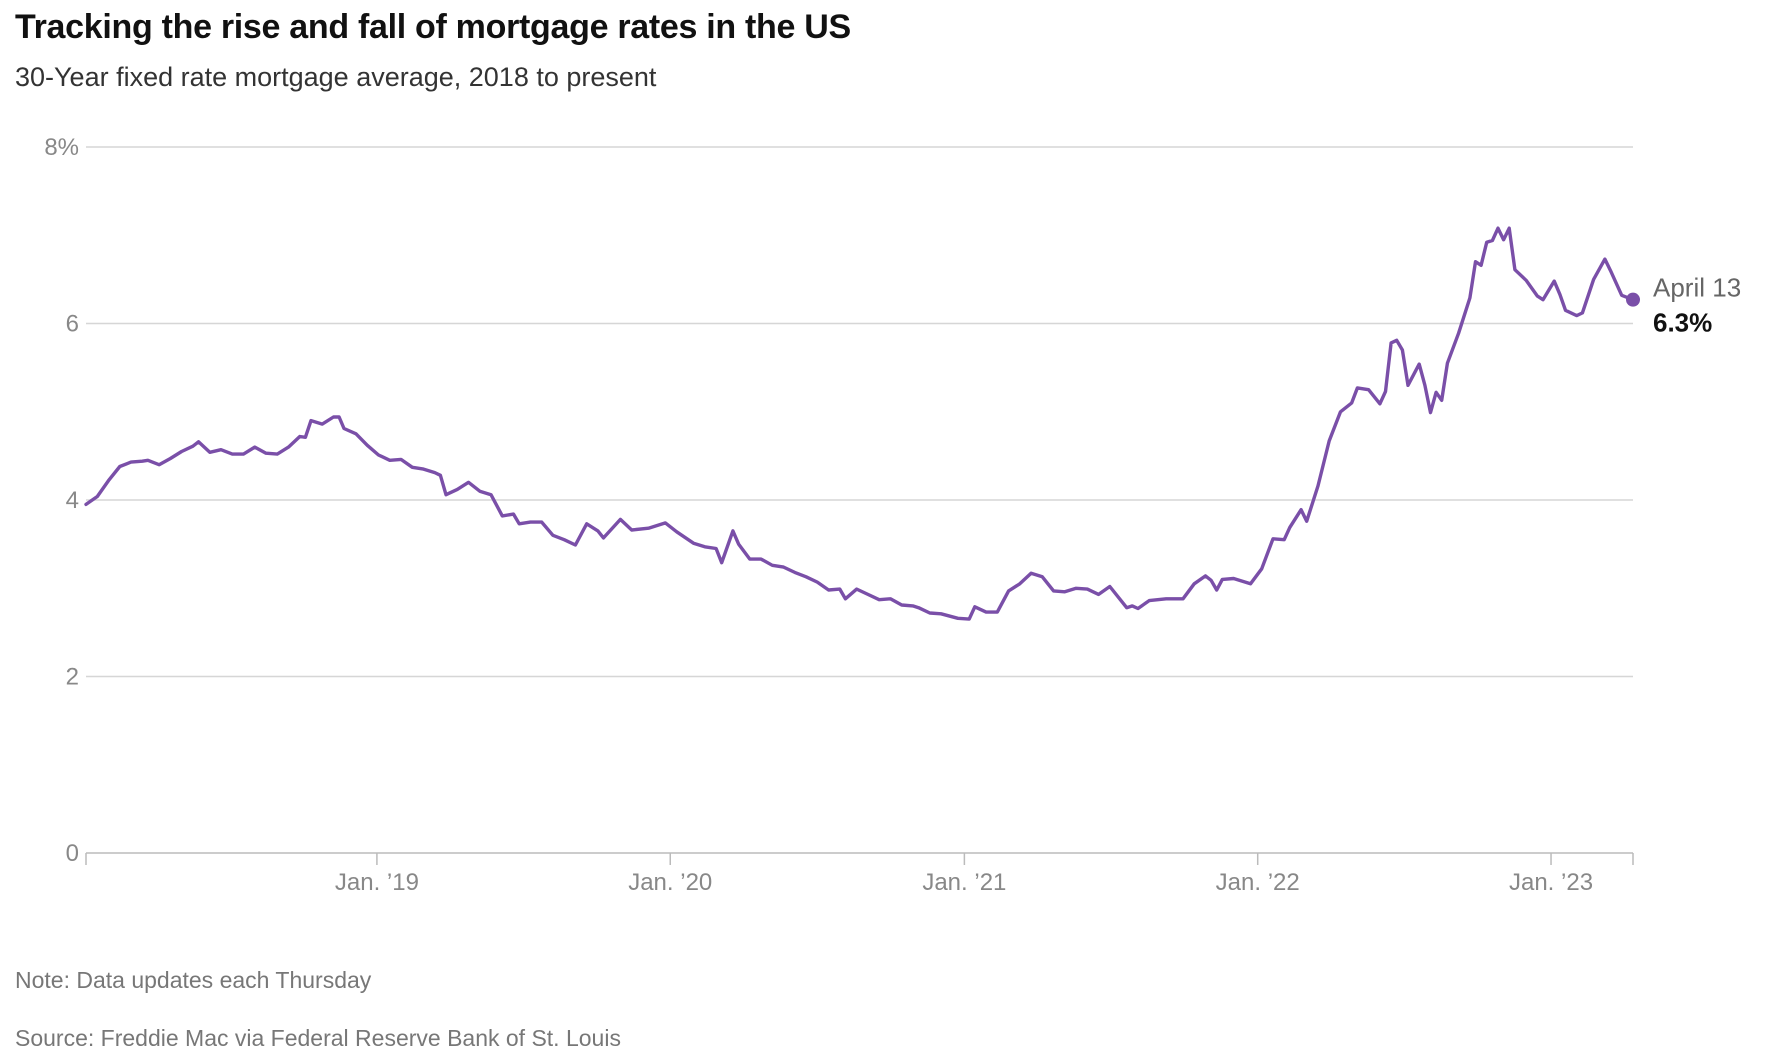 The width and height of the screenshot is (1768, 1058). What do you see at coordinates (964, 882) in the screenshot?
I see `x-tick-label: Jan. ’21` at bounding box center [964, 882].